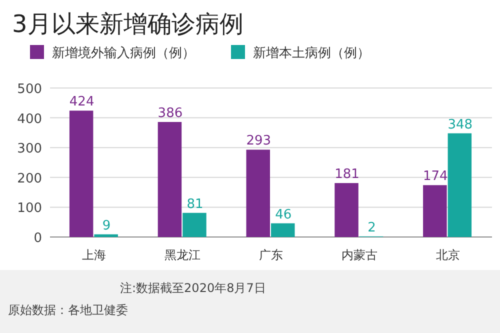  I want to click on data-label: 81, so click(195, 204).